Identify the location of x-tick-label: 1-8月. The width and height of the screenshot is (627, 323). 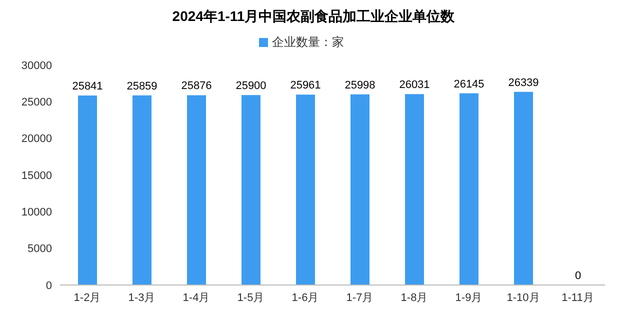
(414, 298).